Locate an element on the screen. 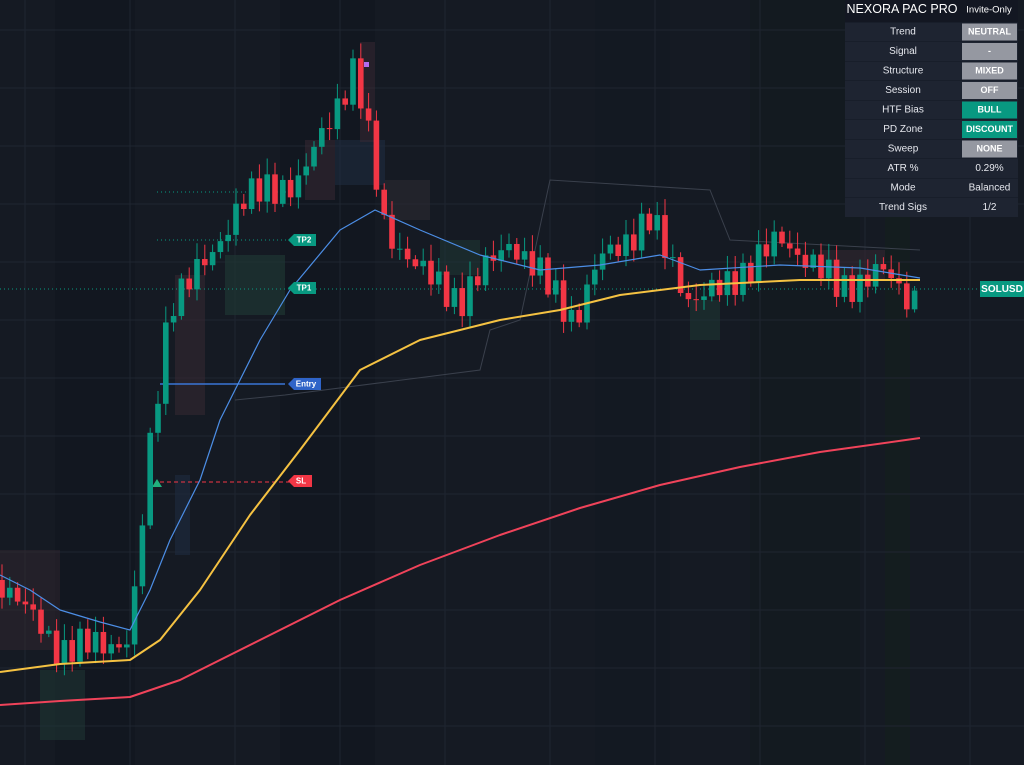 The width and height of the screenshot is (1024, 765). tp2-tag: TP2 is located at coordinates (302, 240).